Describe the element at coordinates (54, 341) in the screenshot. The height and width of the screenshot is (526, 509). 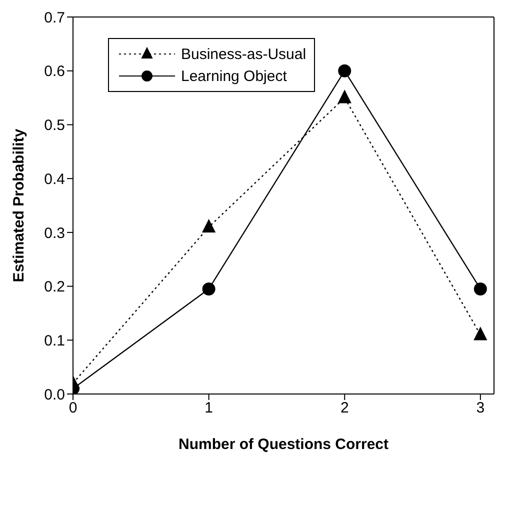
I see `y-tick-label: 0.1` at that location.